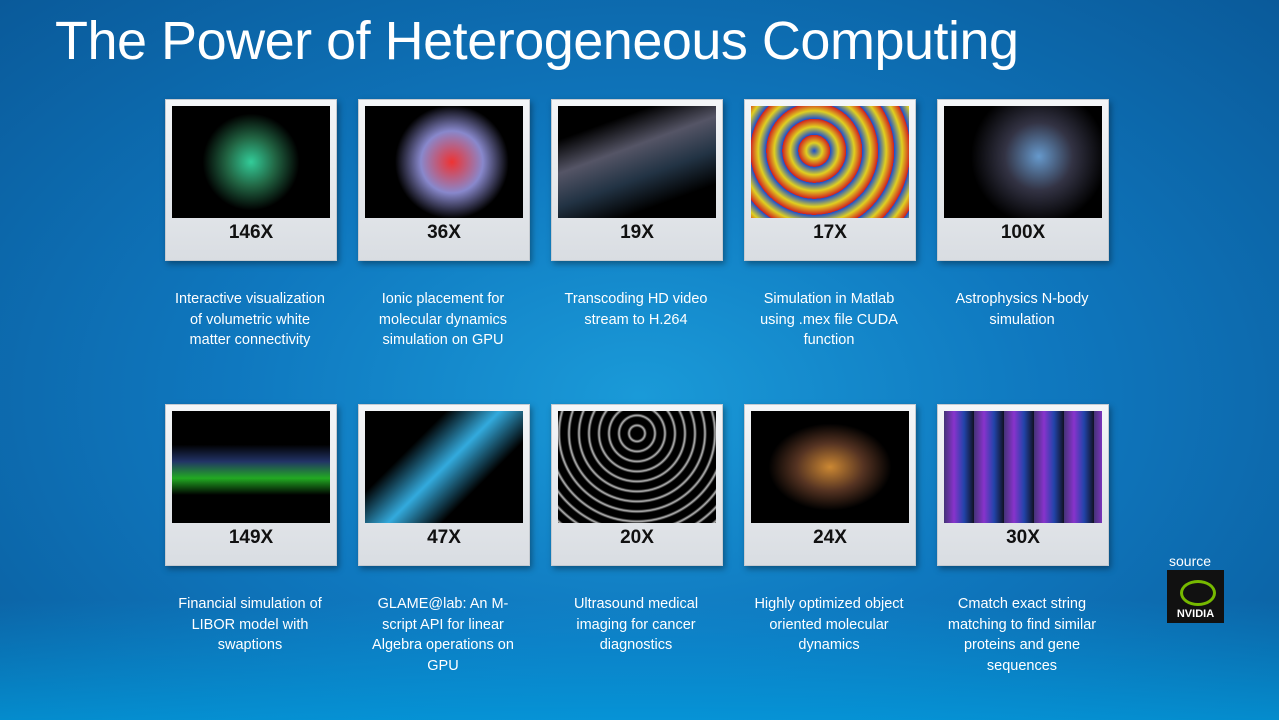  I want to click on card-description: Astrophysics N-body simulation, so click(1022, 309).